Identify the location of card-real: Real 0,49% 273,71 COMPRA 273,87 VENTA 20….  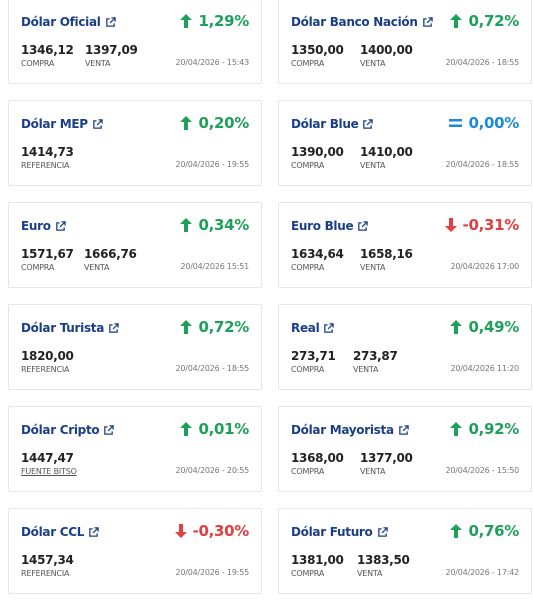
(405, 347).